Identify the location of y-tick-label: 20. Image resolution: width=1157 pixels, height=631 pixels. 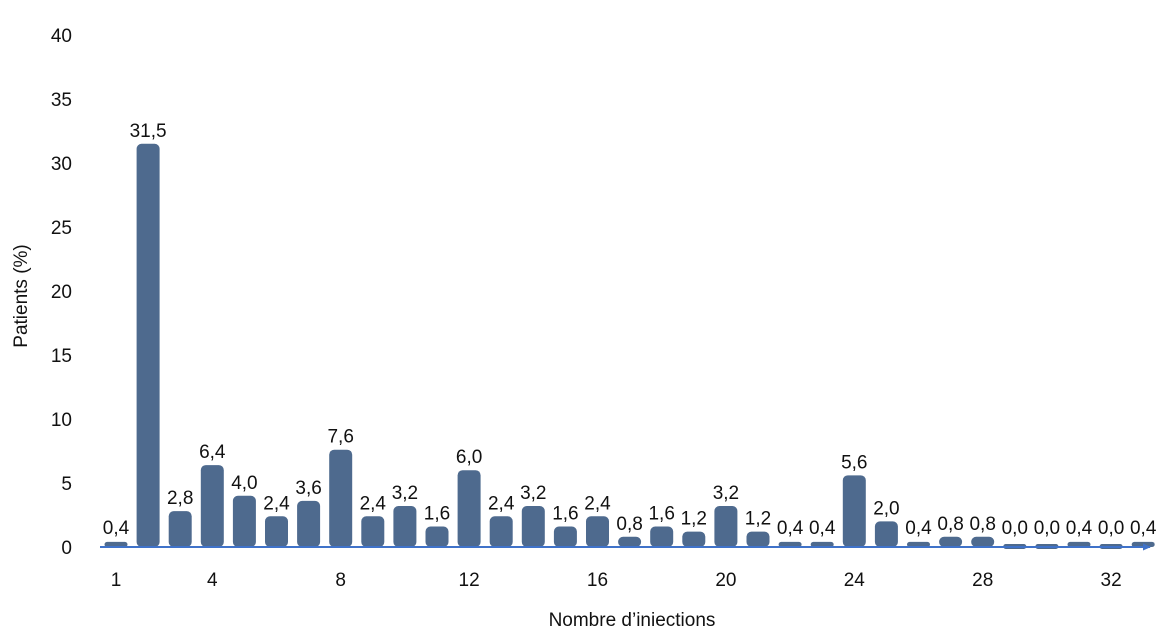
(61, 292).